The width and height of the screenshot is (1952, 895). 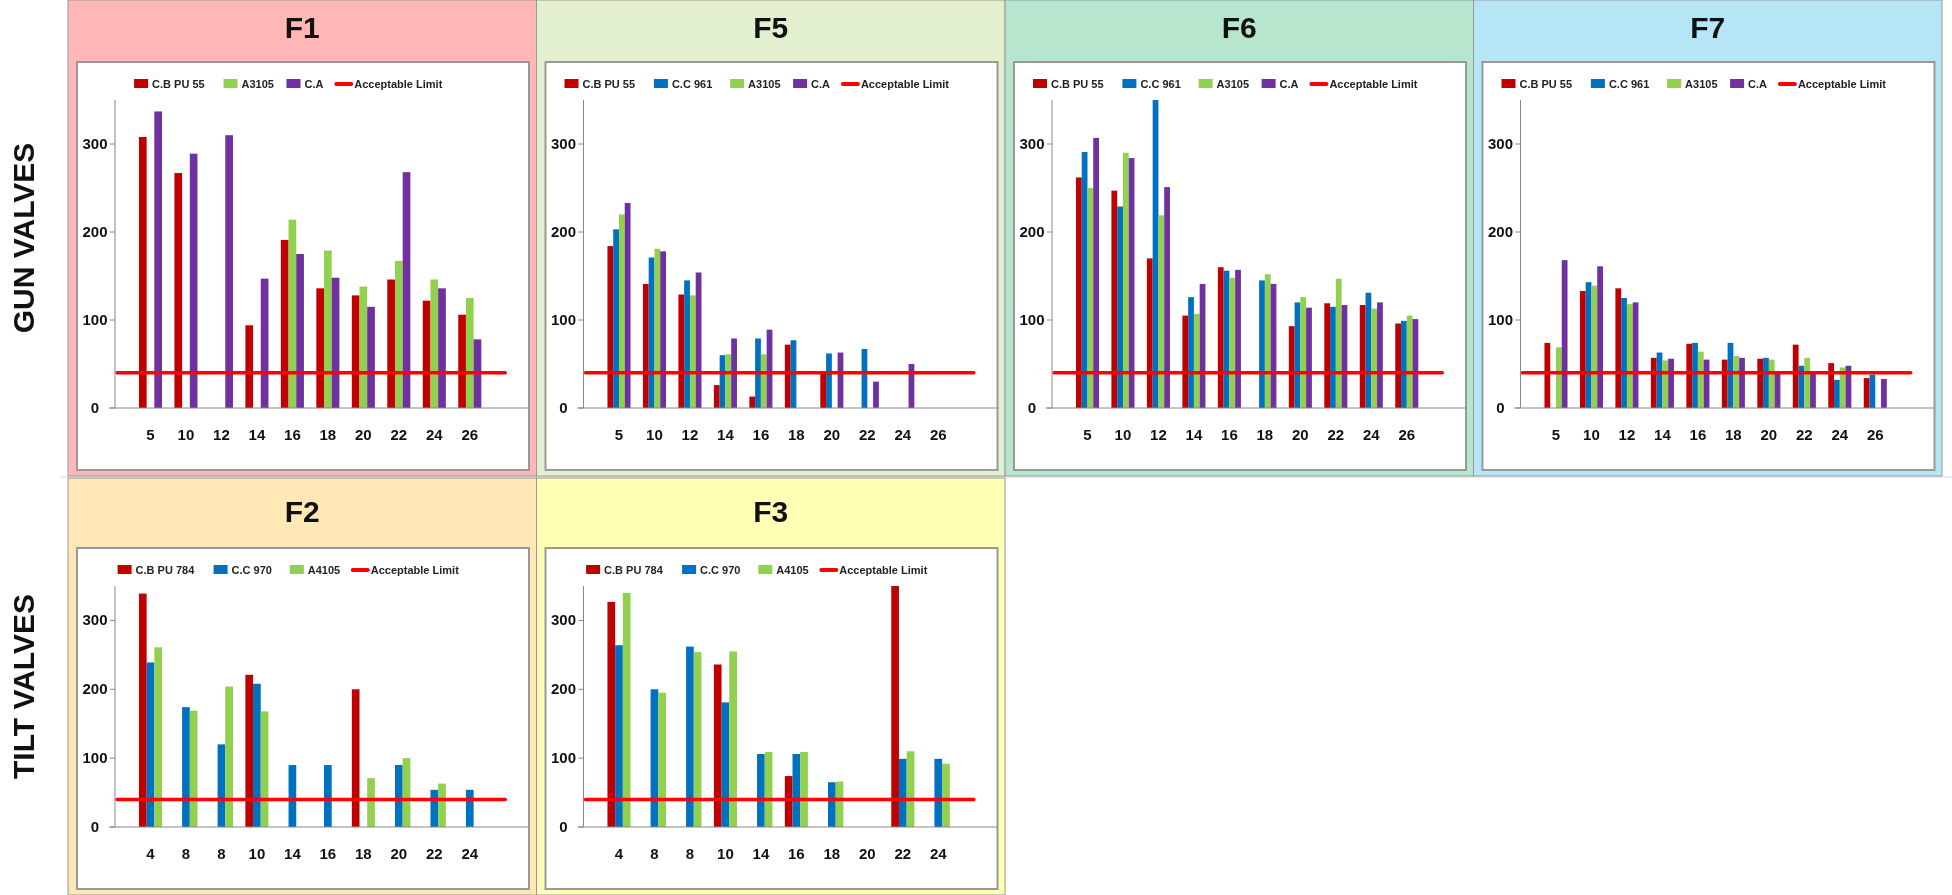 I want to click on x-tick-label: 24, so click(x=470, y=853).